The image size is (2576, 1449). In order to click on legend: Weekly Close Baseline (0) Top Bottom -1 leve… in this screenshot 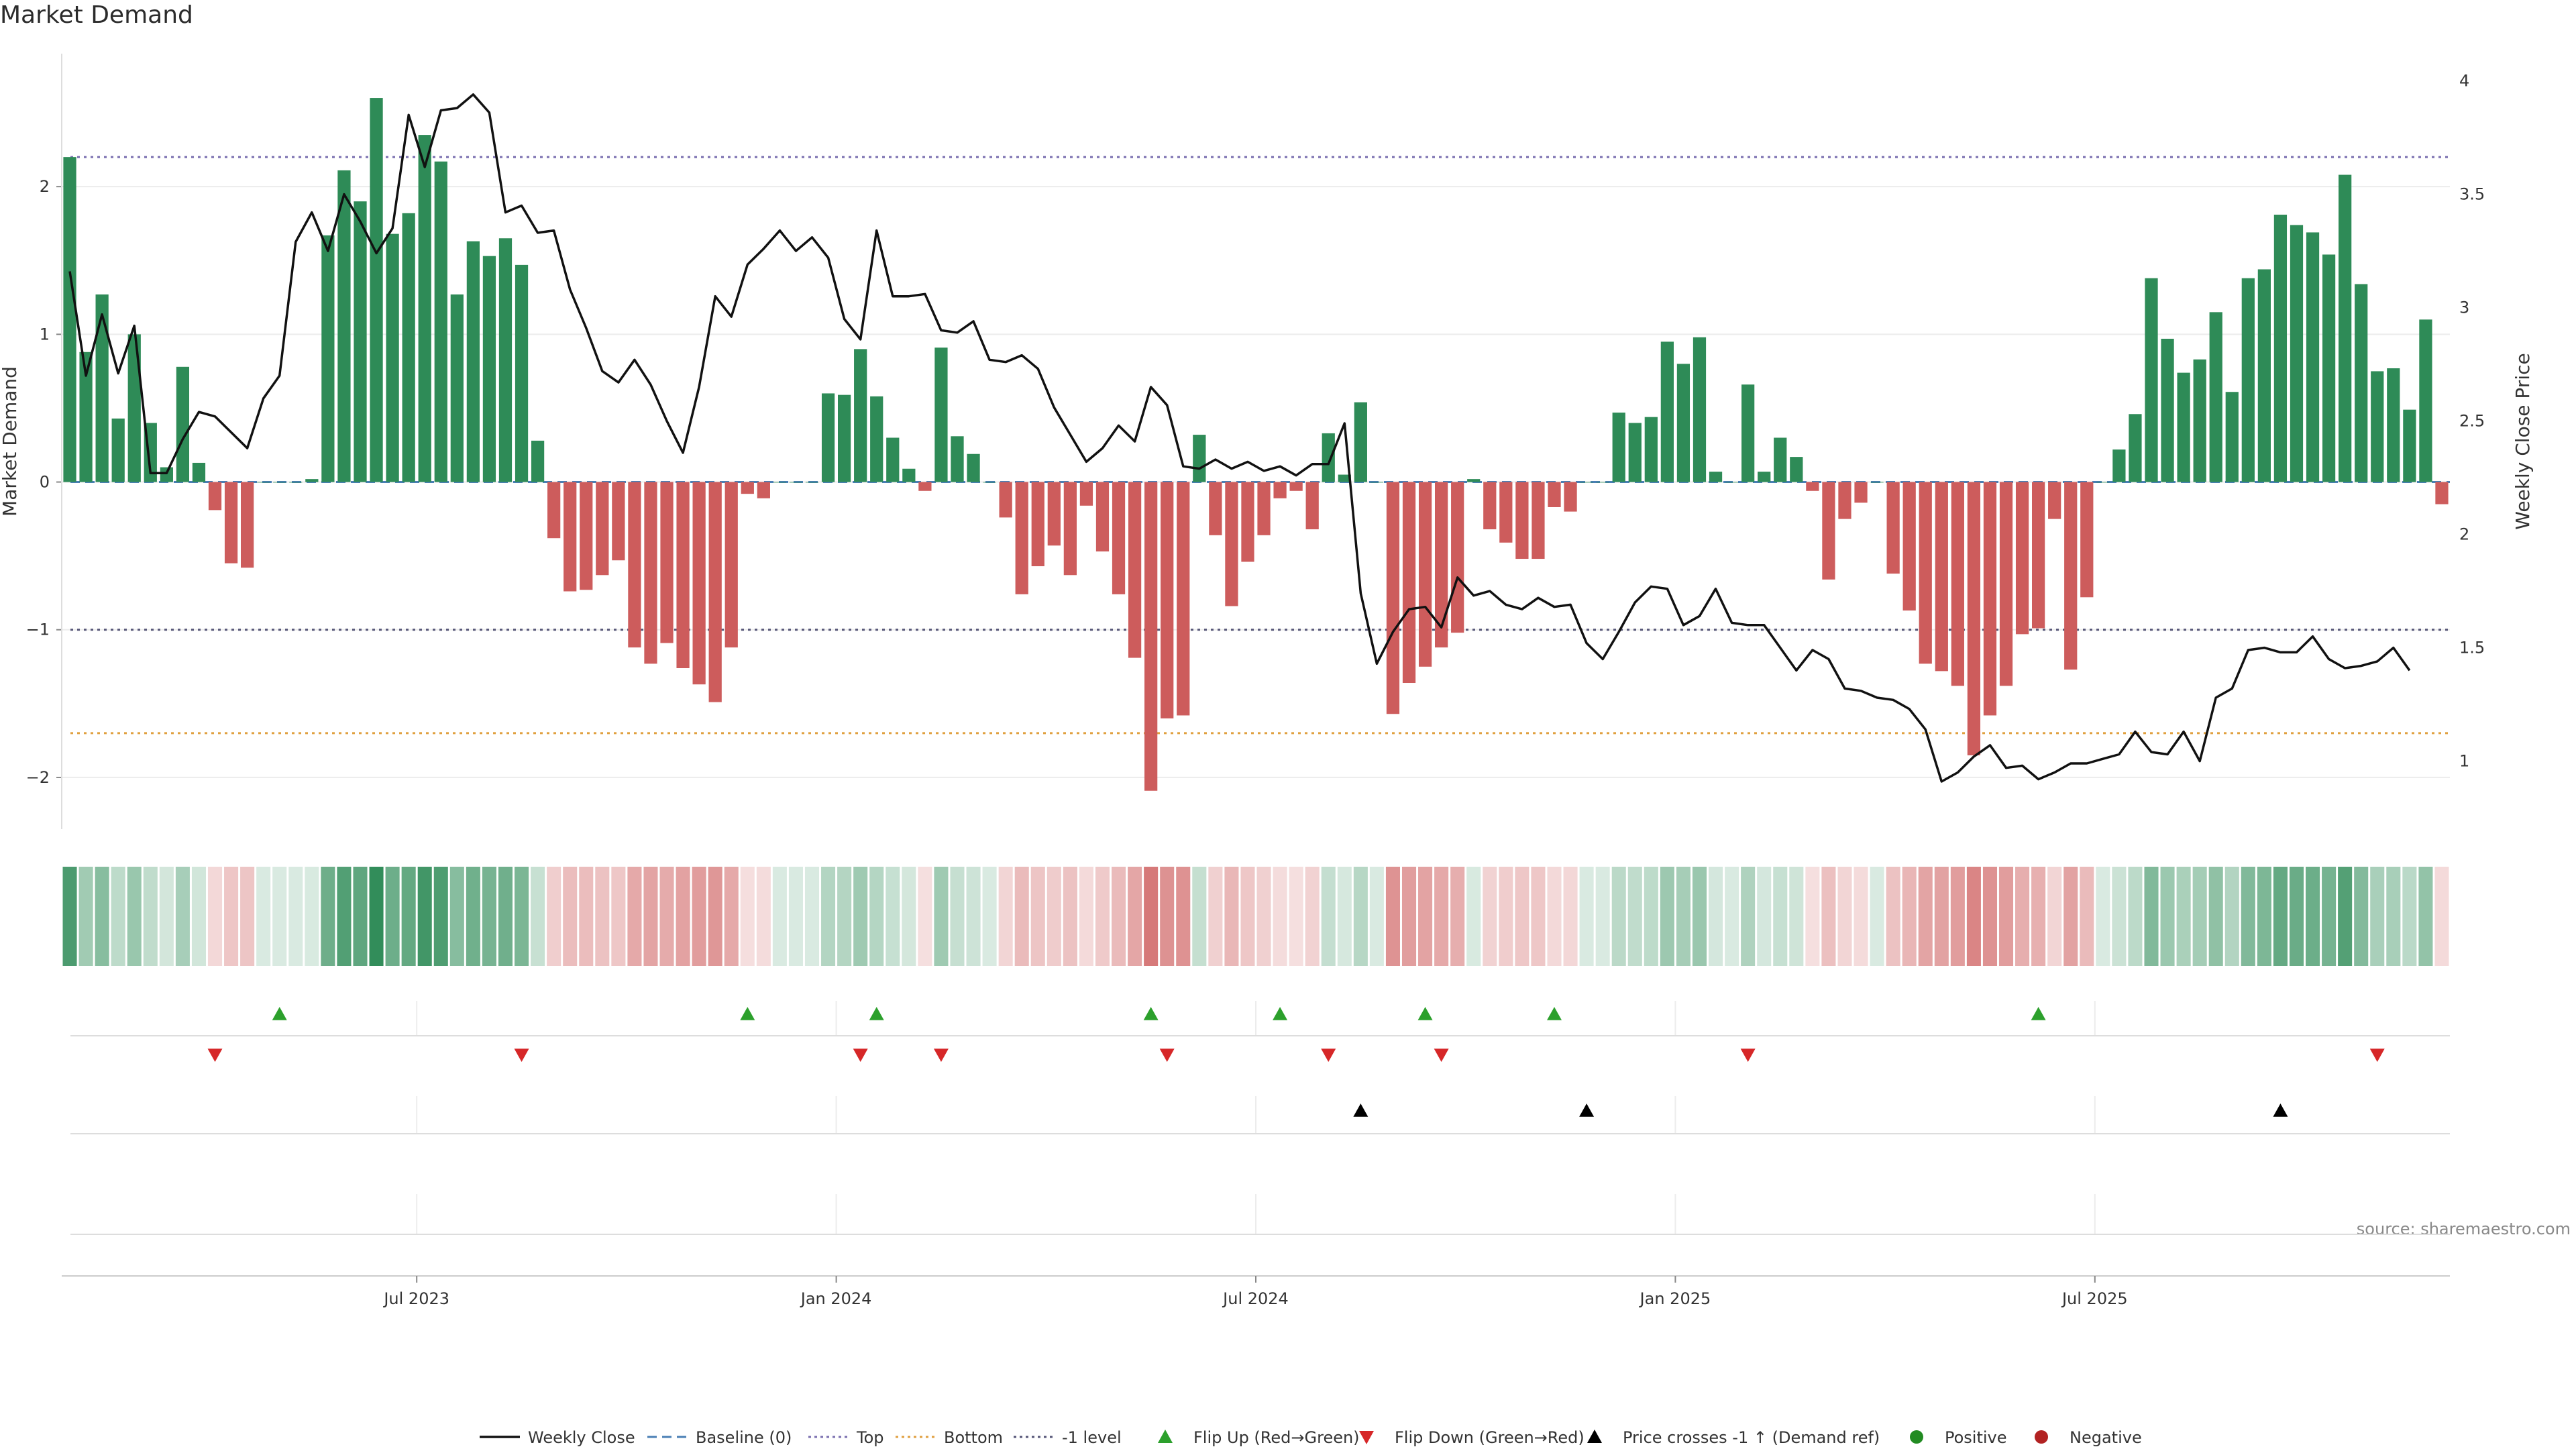, I will do `click(1311, 1437)`.